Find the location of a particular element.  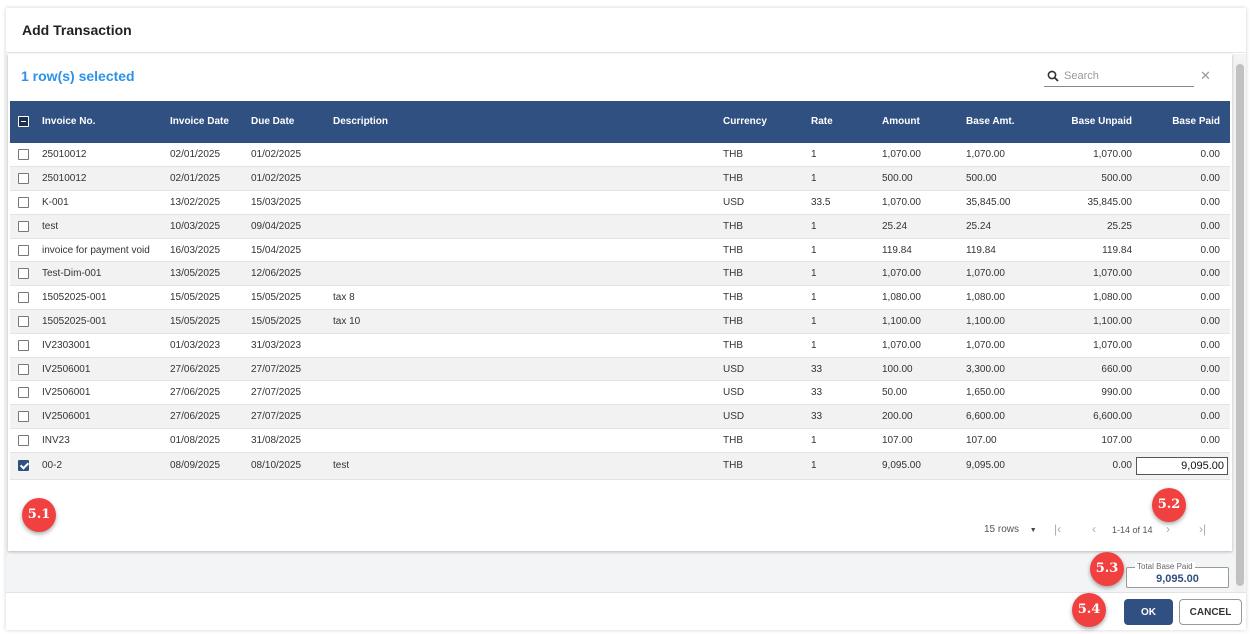

cell-base-amt: 25.24 is located at coordinates (979, 226).